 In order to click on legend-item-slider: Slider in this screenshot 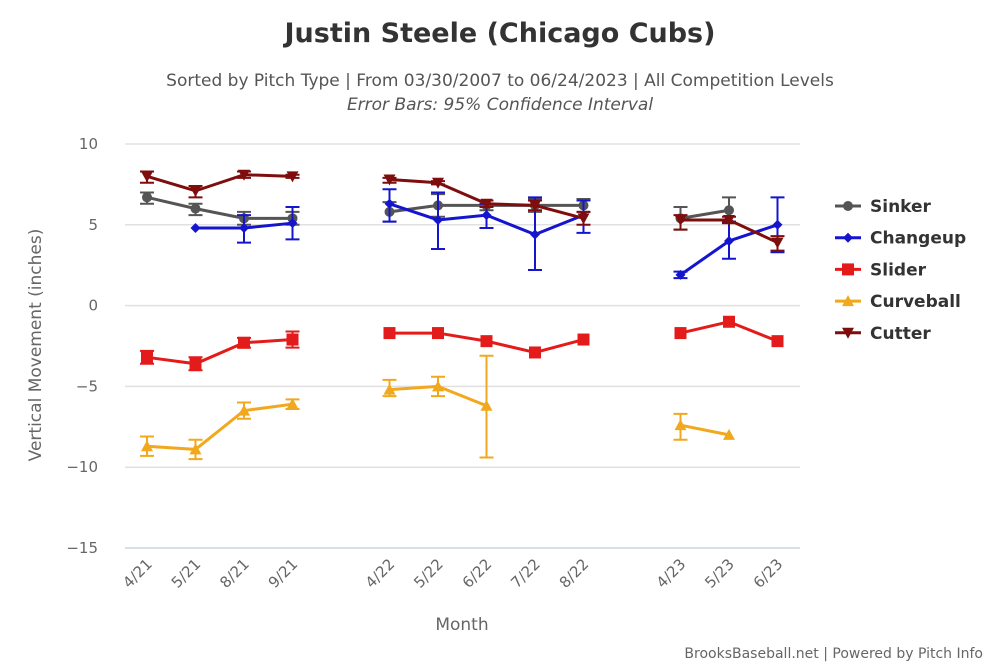, I will do `click(881, 270)`.